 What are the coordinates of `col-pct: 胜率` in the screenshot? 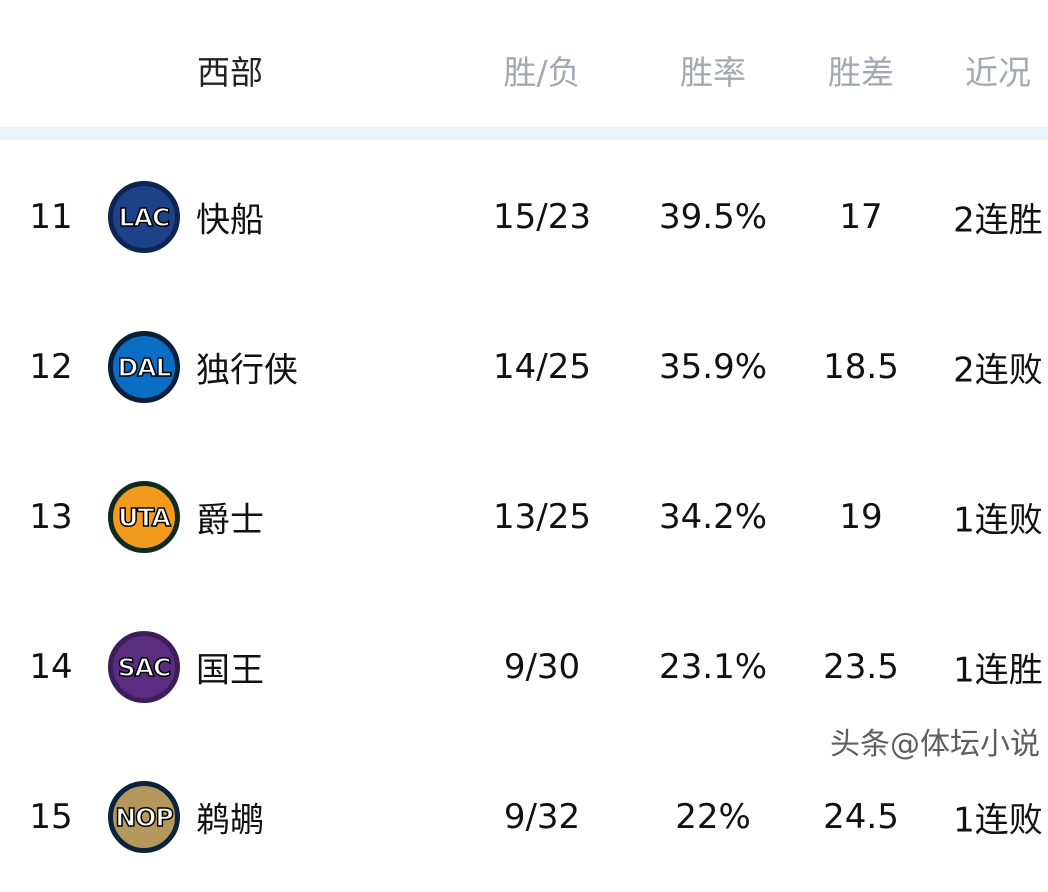 It's located at (713, 72).